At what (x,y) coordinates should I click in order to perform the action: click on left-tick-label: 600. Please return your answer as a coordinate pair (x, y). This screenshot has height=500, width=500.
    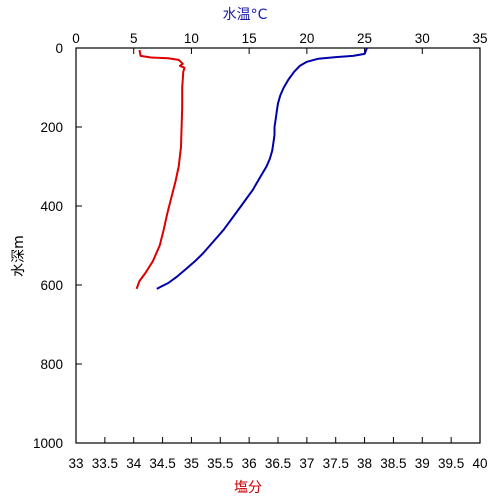
    Looking at the image, I should click on (51, 285).